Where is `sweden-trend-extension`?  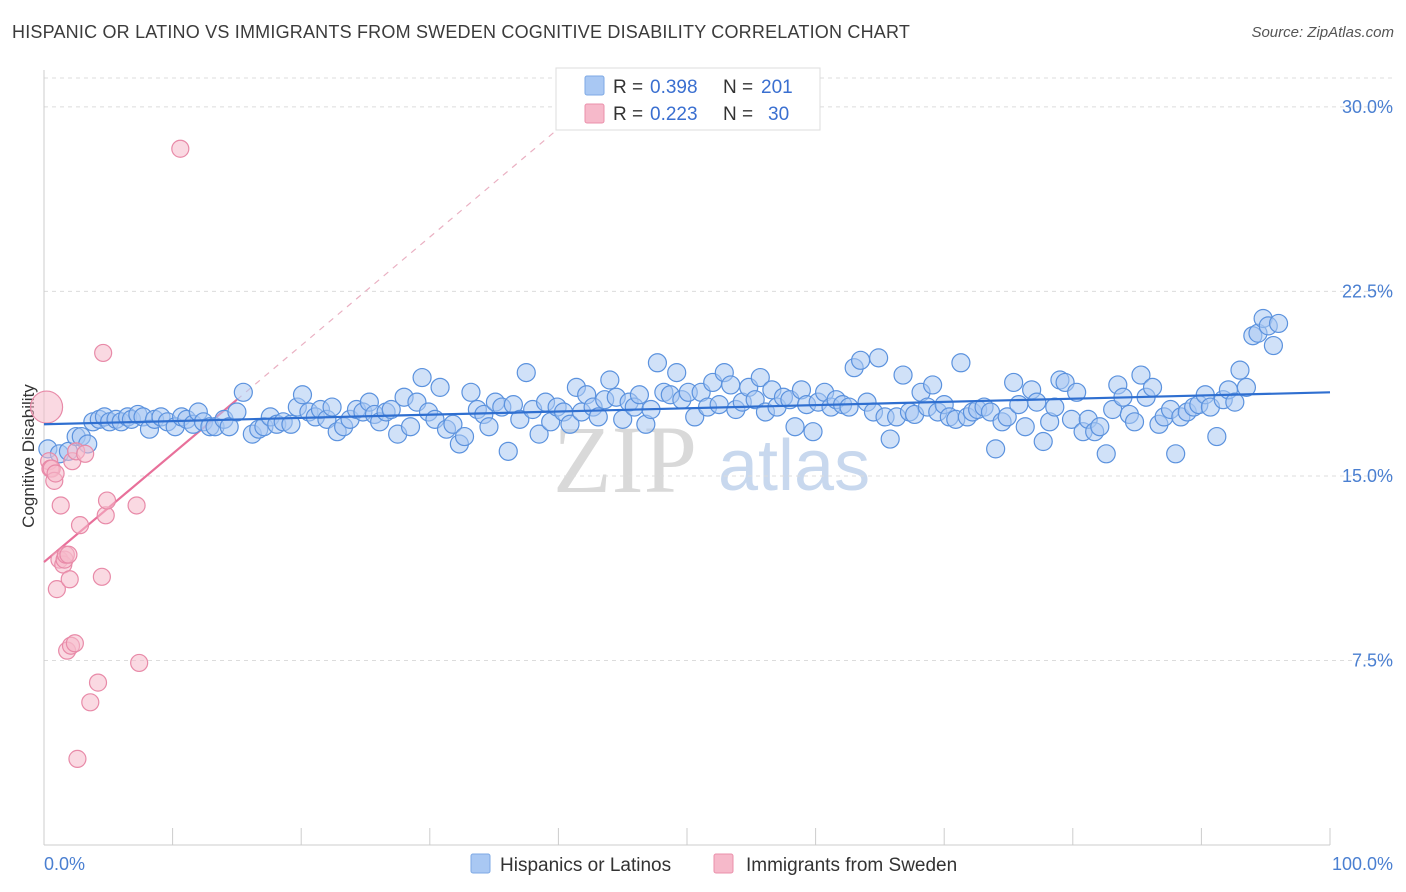 sweden-trend-extension is located at coordinates (410, 253).